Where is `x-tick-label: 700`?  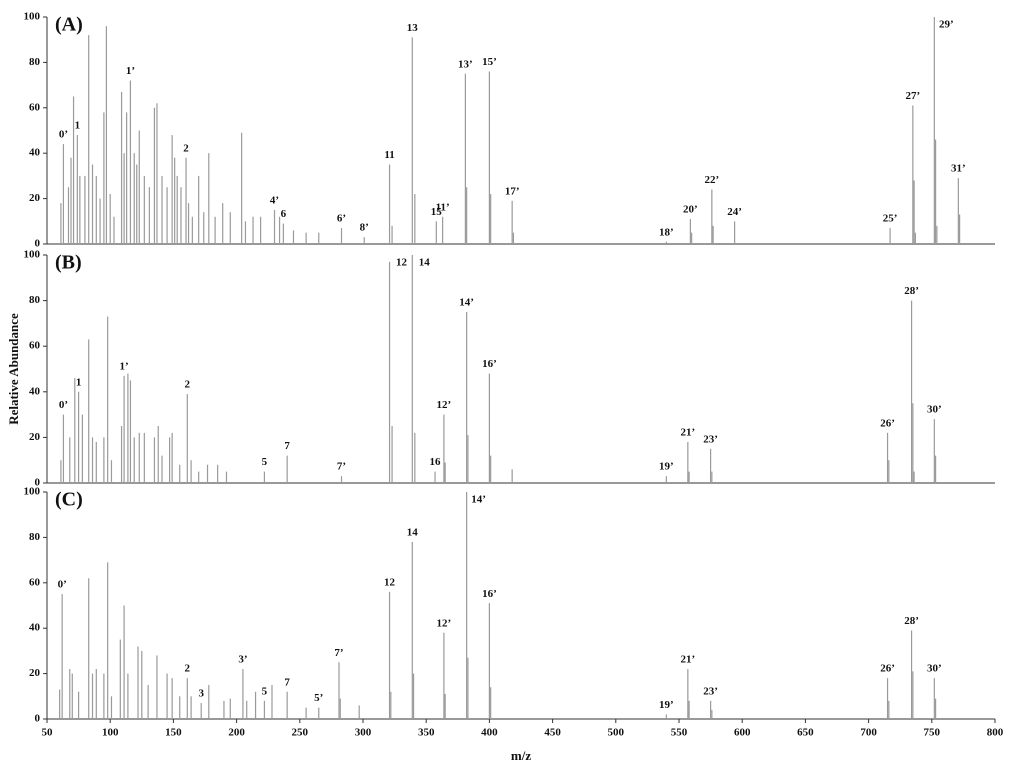
x-tick-label: 700 is located at coordinates (868, 733).